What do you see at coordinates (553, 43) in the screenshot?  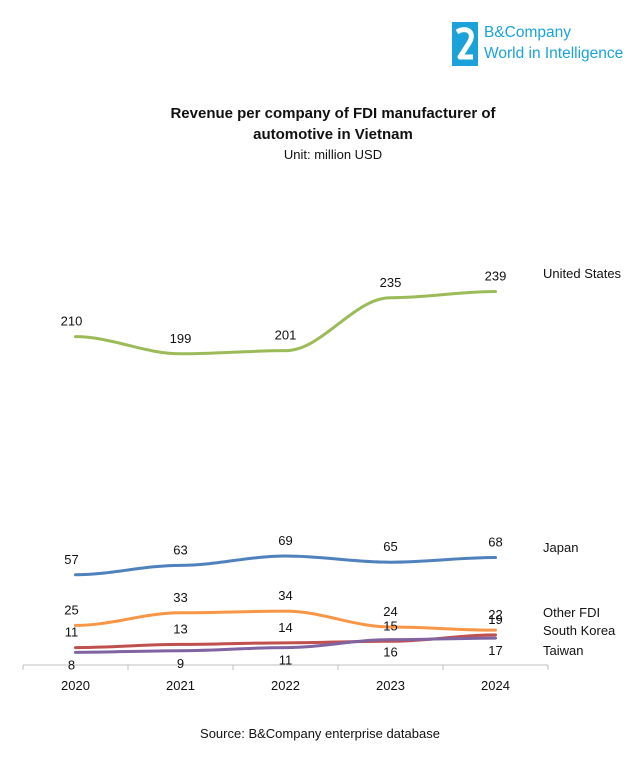 I see `brand-name: B&Company World in Intelligence` at bounding box center [553, 43].